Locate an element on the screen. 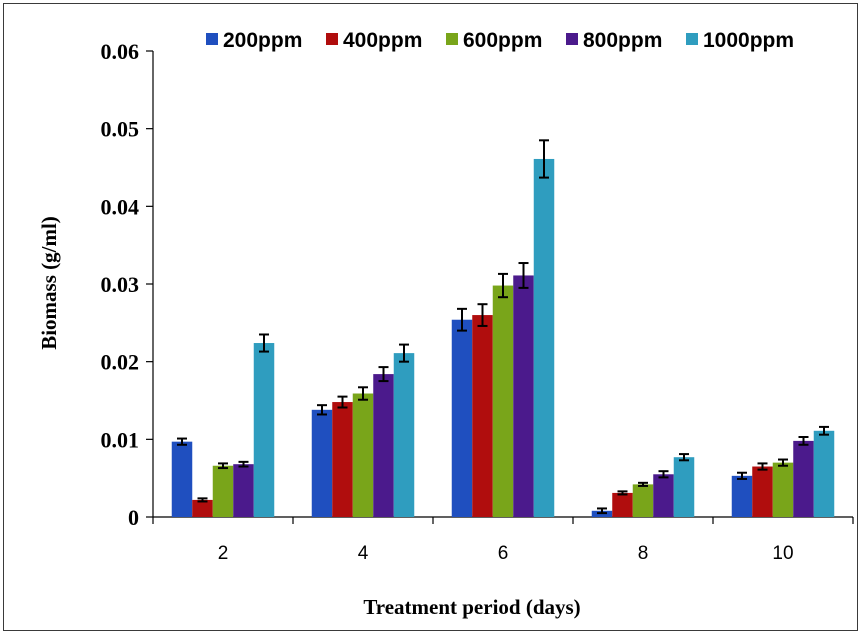 The image size is (863, 636). y-tick-label: 0.06 is located at coordinates (120, 51).